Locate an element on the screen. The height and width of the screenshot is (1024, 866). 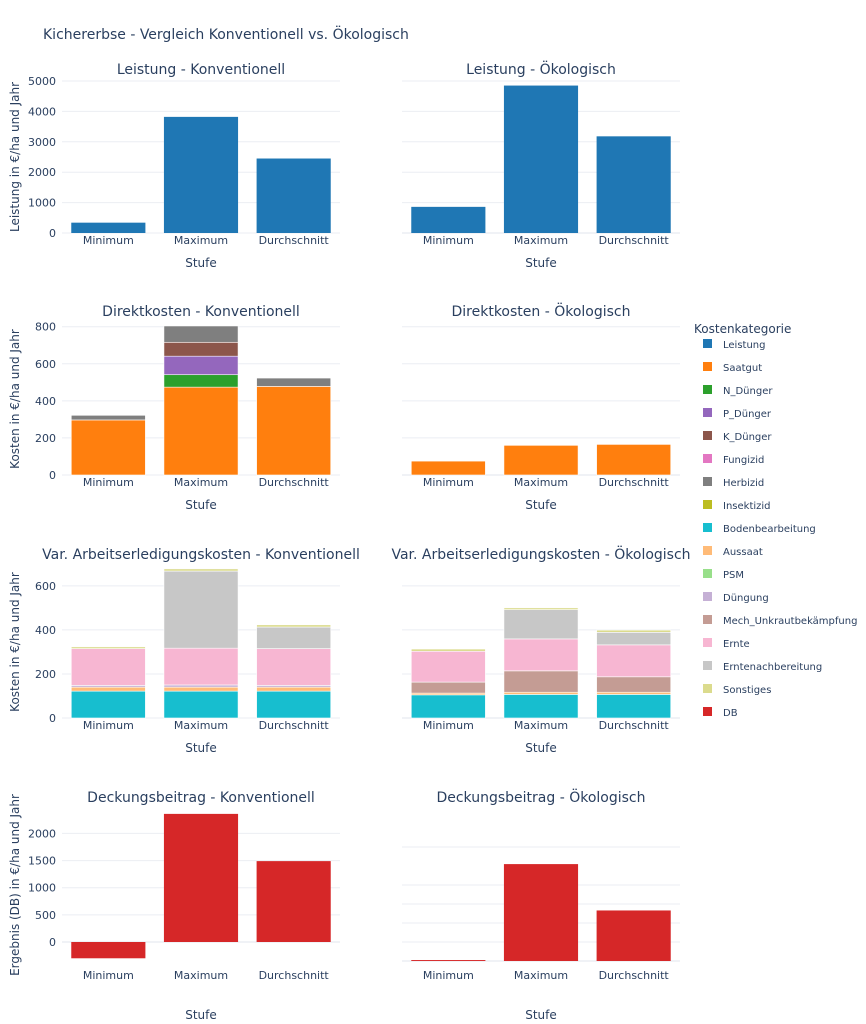
subplot-title: Direktkosten - Ökologisch is located at coordinates (540, 311).